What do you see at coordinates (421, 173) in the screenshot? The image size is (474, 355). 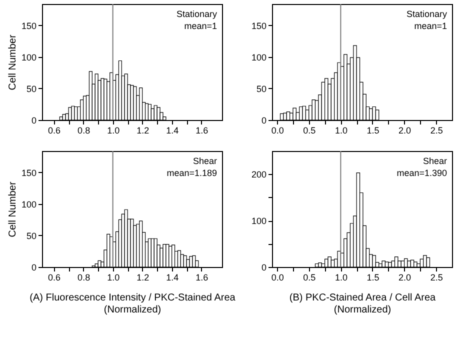 I see `annotation: mean=1.390` at bounding box center [421, 173].